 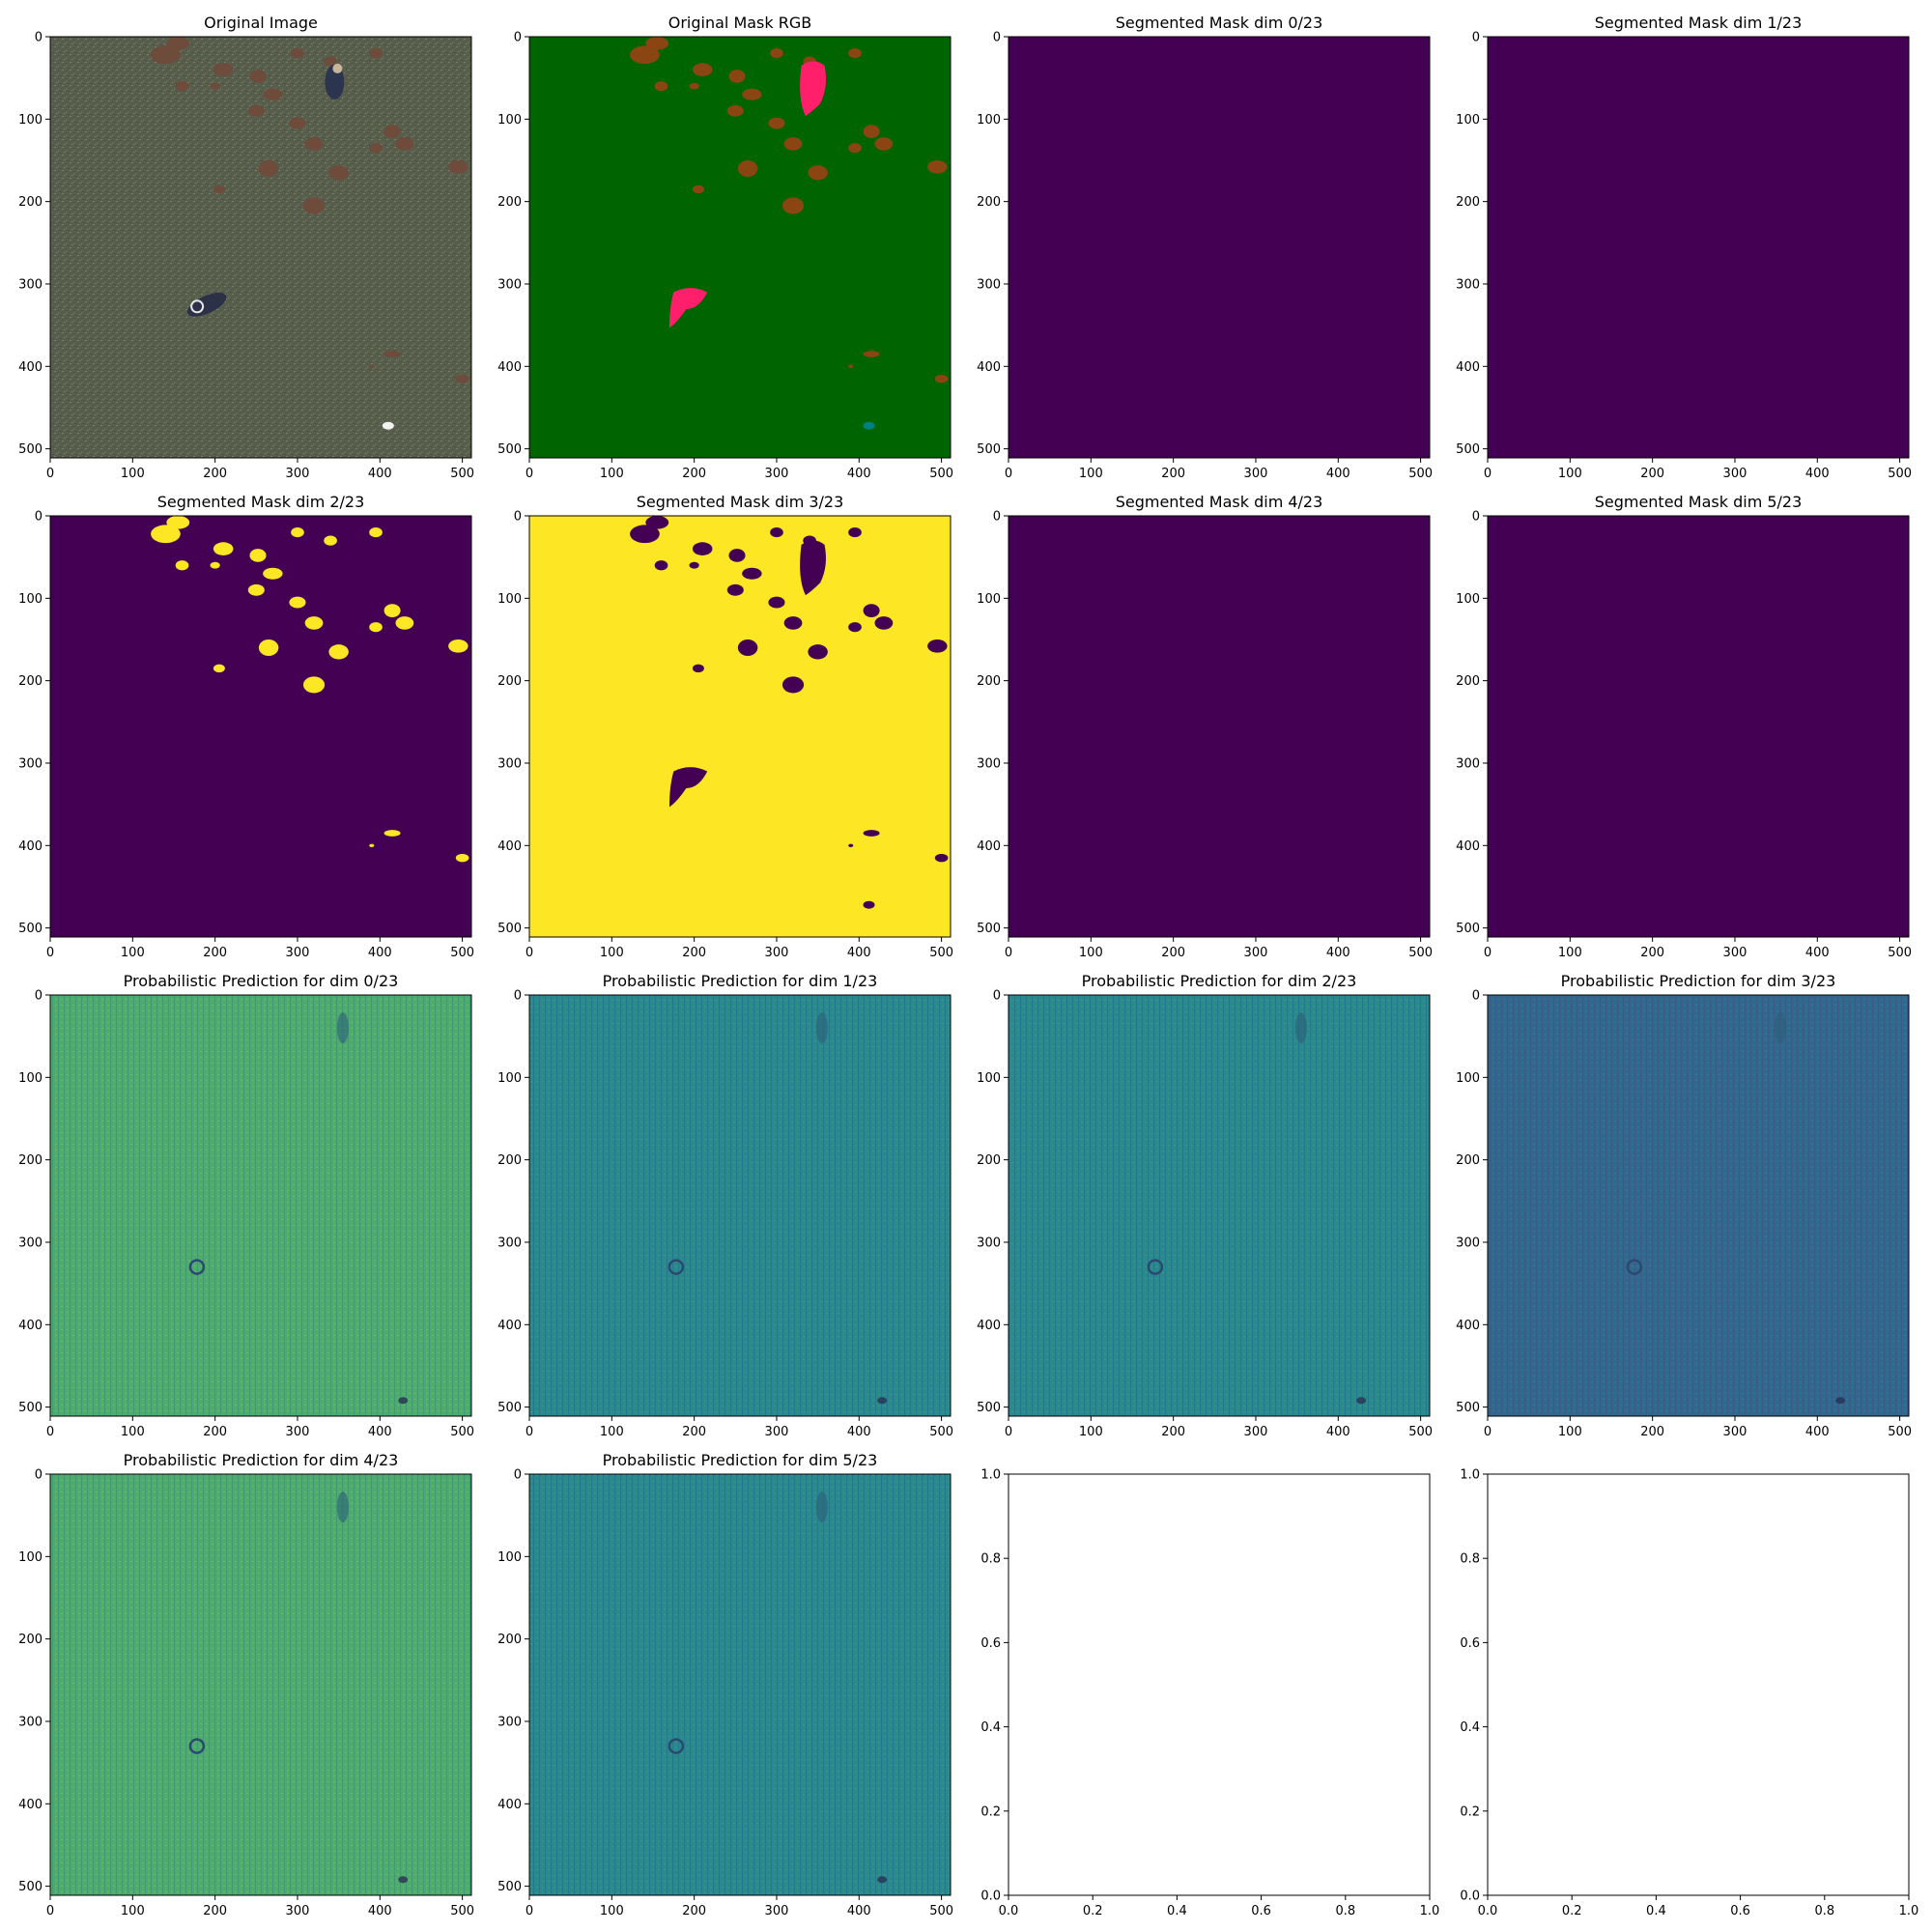 What do you see at coordinates (1470, 1559) in the screenshot?
I see `y-tick-label: 0.8` at bounding box center [1470, 1559].